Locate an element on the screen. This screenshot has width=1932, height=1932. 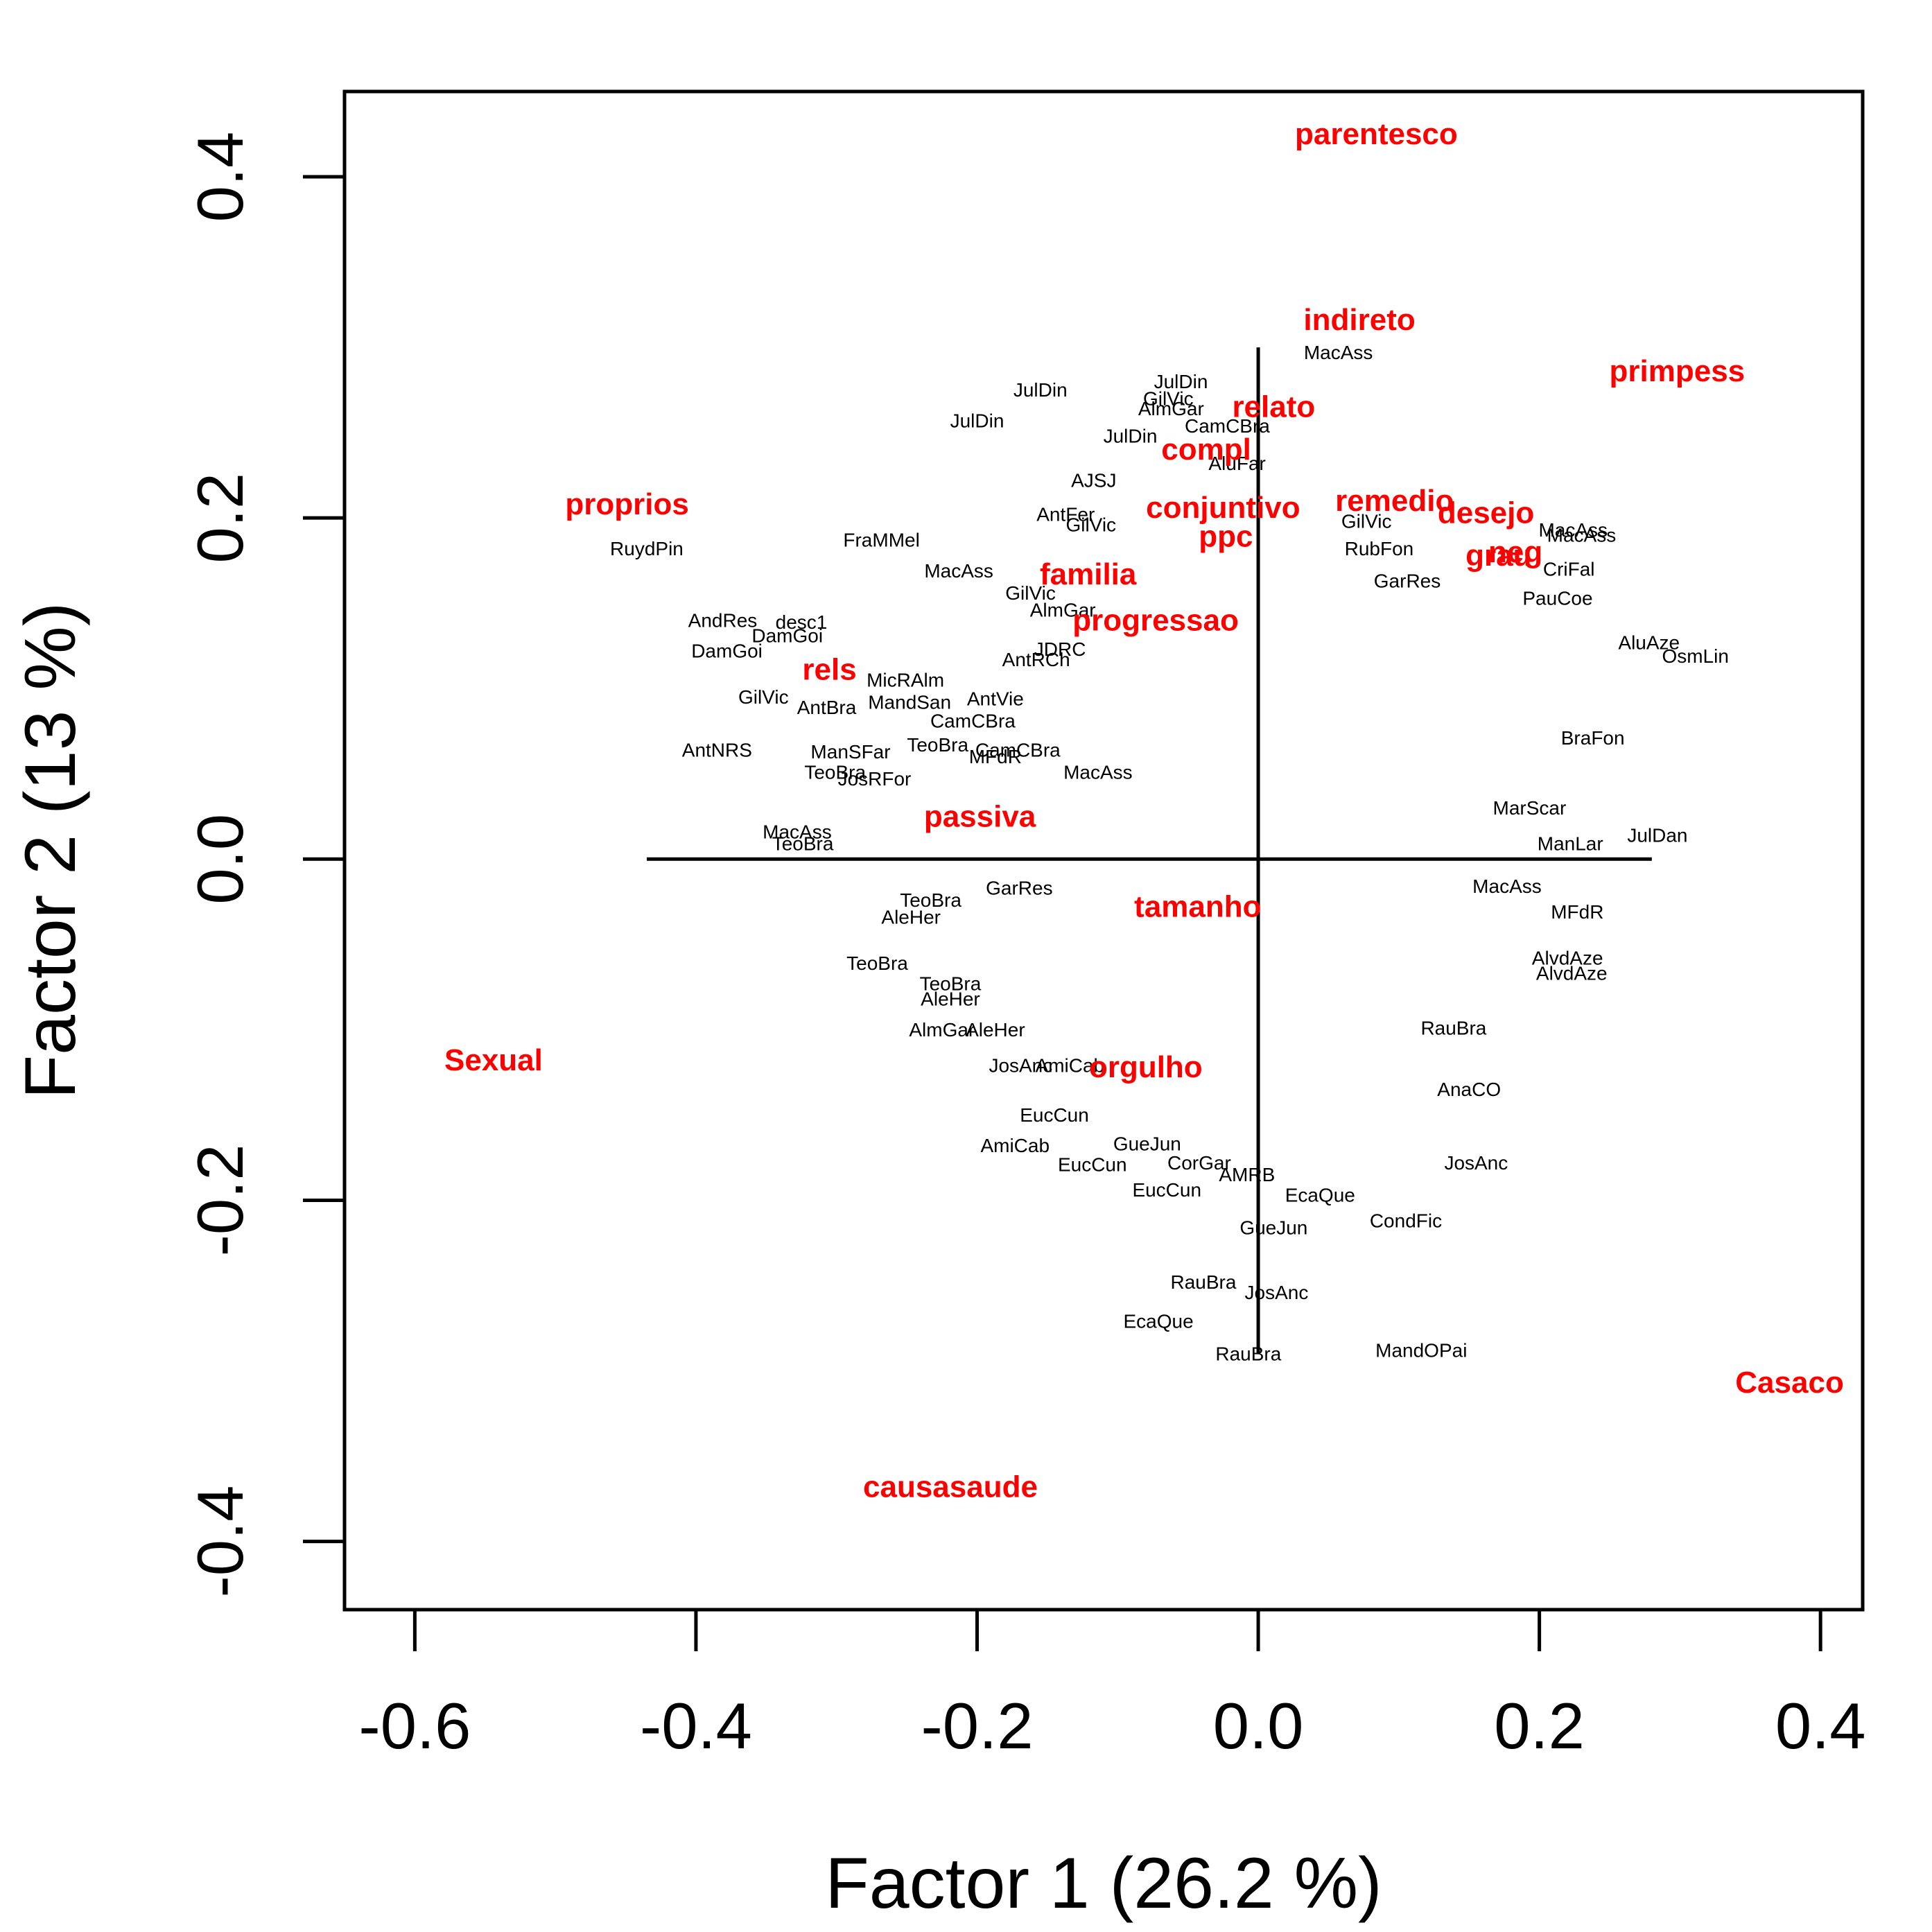
observation-label: JDRC is located at coordinates (1060, 649).